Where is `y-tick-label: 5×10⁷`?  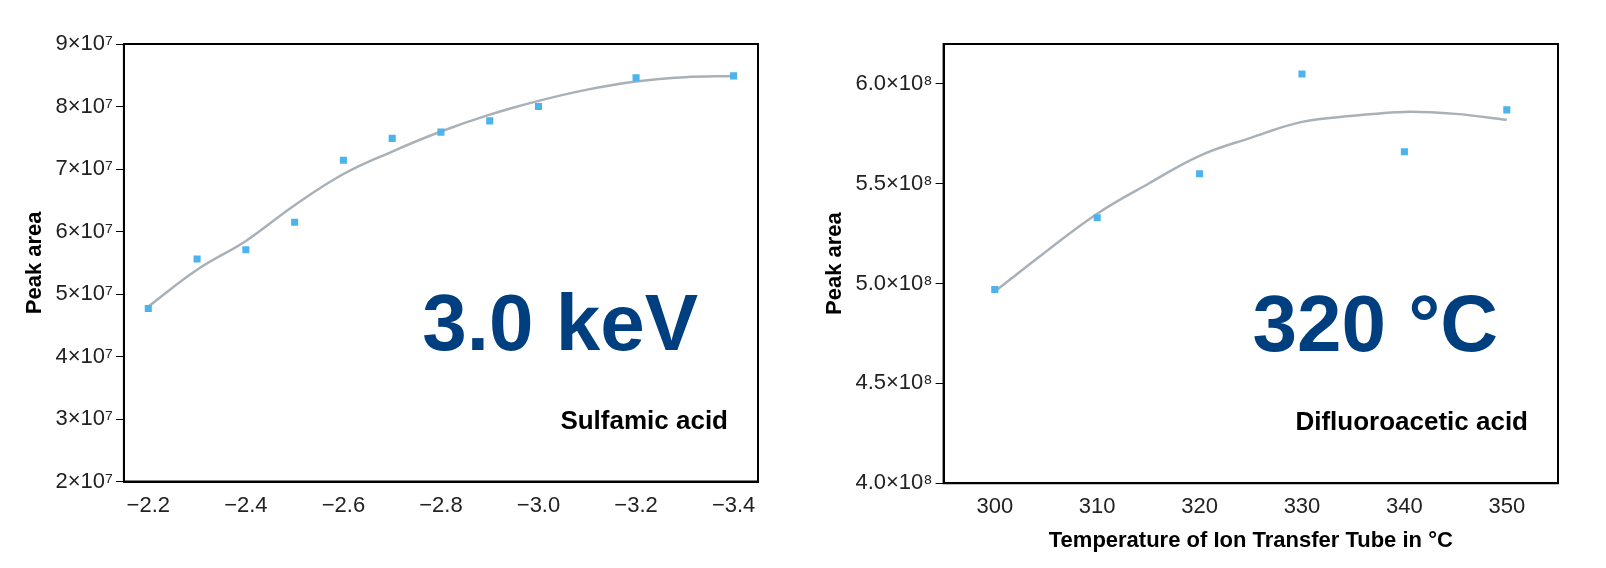 y-tick-label: 5×10⁷ is located at coordinates (84, 293).